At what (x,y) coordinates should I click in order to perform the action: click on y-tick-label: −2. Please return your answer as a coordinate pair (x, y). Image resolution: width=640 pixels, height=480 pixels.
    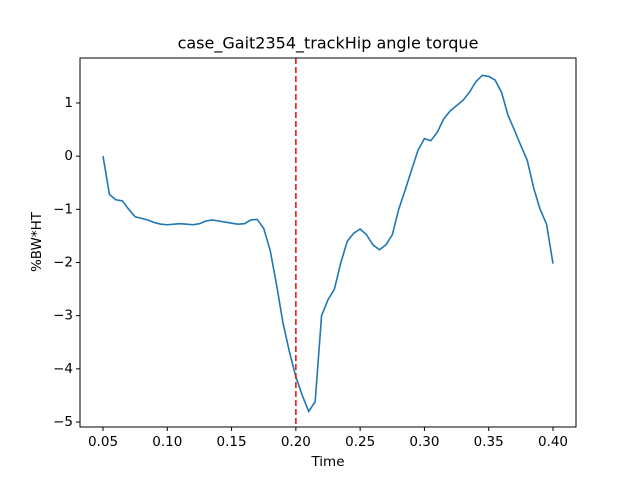
    Looking at the image, I should click on (63, 262).